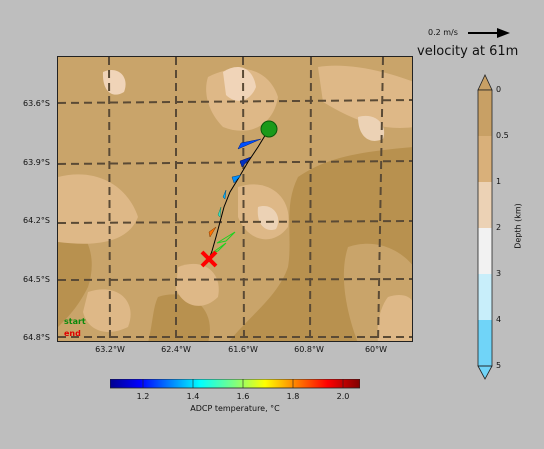 Image resolution: width=544 pixels, height=449 pixels. Describe the element at coordinates (376, 349) in the screenshot. I see `lon-label: 60°W` at that location.